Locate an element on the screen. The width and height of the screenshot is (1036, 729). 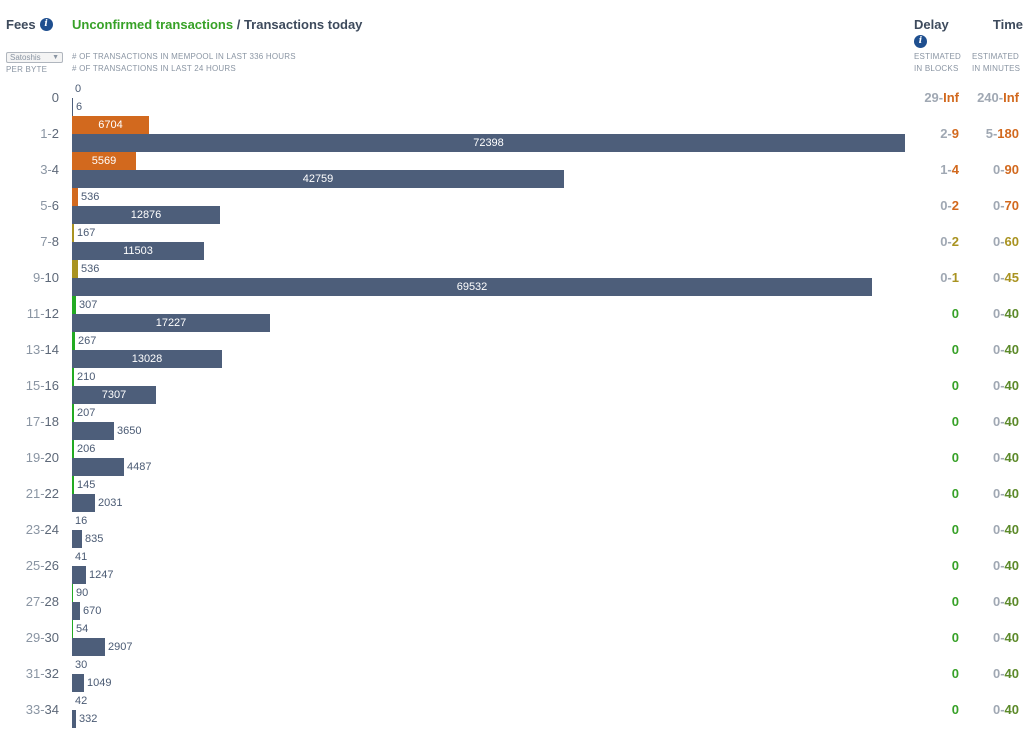
fee-range-label: 15-16 is located at coordinates (42, 385).